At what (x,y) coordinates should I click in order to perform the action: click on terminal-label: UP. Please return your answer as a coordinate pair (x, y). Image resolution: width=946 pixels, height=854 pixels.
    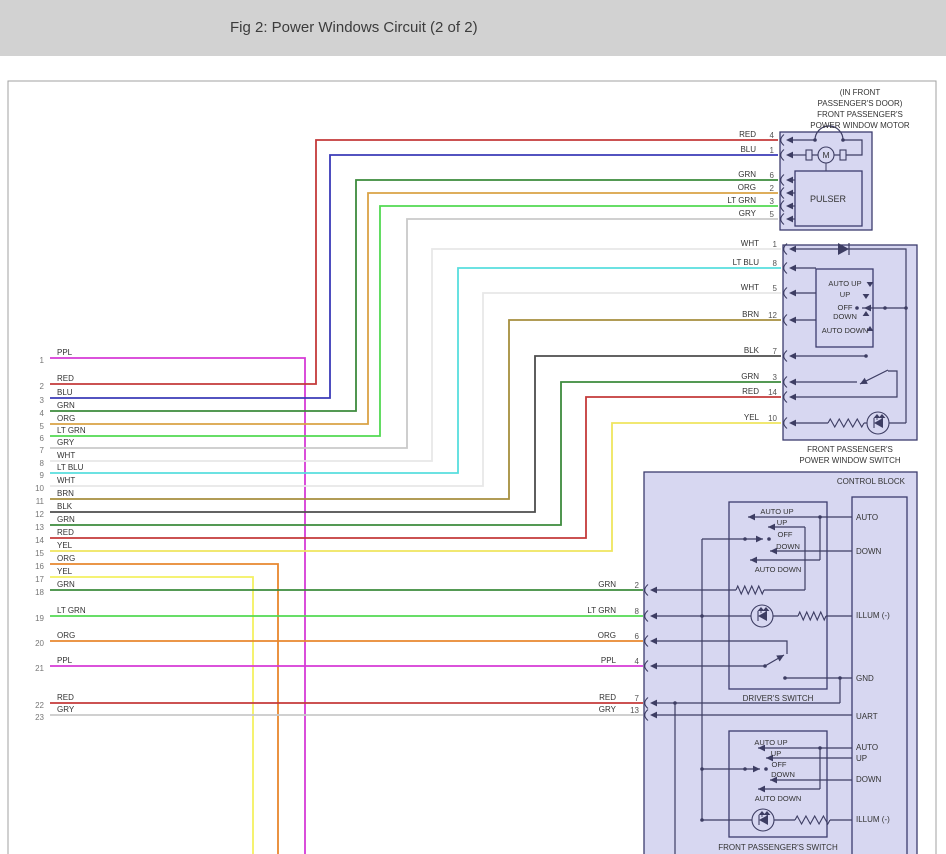
    Looking at the image, I should click on (861, 758).